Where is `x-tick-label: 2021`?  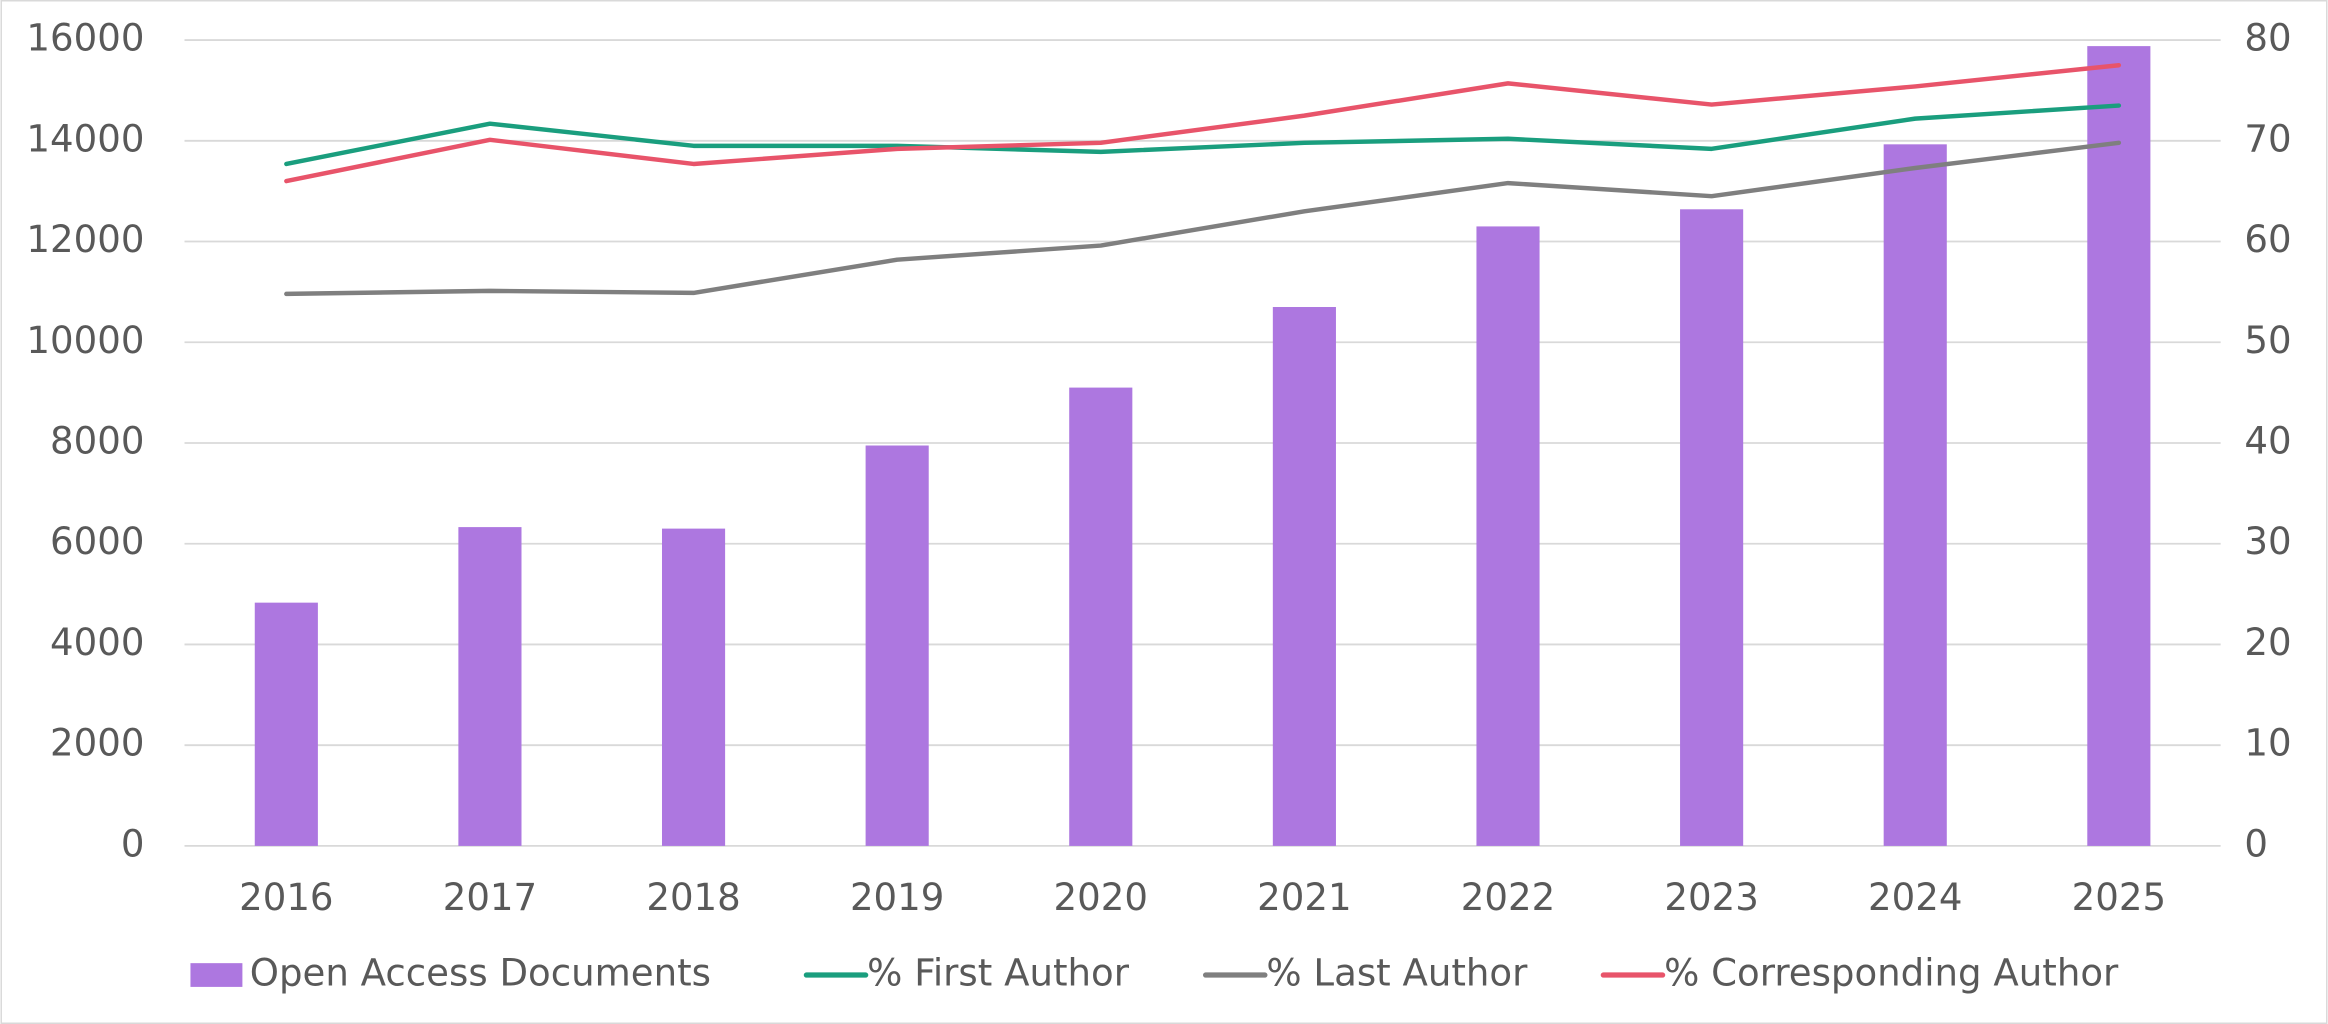 x-tick-label: 2021 is located at coordinates (1304, 897).